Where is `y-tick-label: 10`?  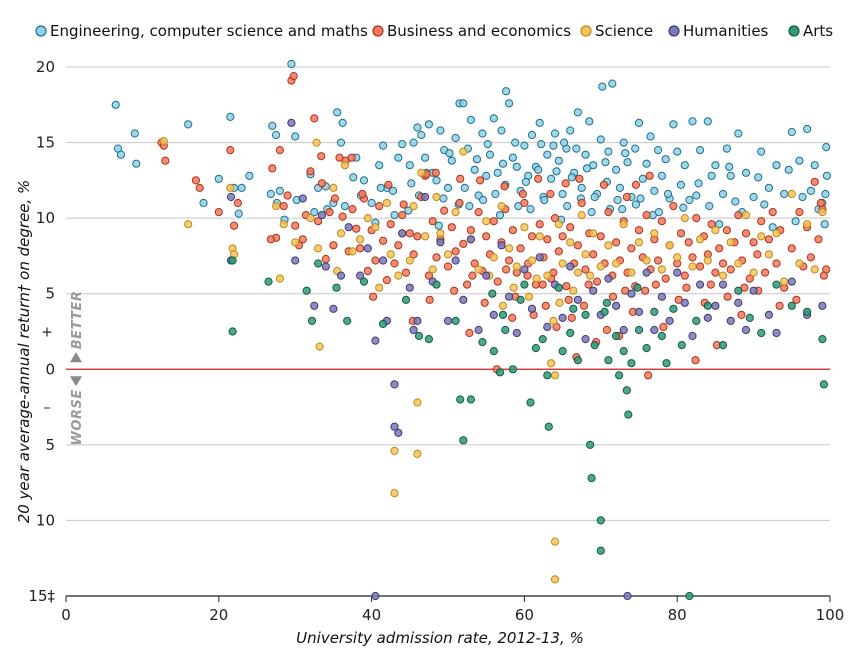 y-tick-label: 10 is located at coordinates (45, 218).